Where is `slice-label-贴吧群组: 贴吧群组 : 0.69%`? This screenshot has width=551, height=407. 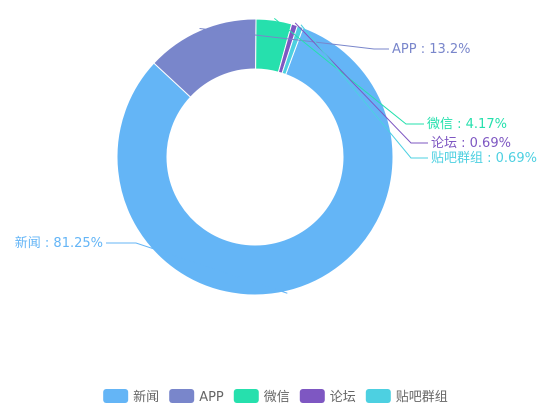
slice-label-贴吧群组: 贴吧群组 : 0.69% is located at coordinates (484, 158).